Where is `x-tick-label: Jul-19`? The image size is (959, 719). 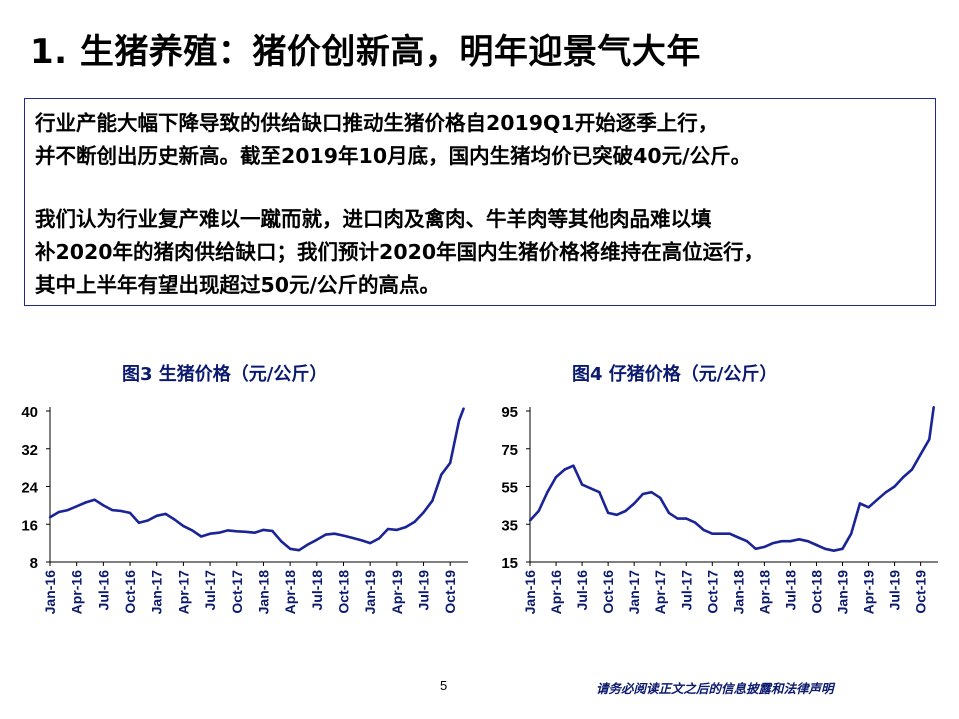 x-tick-label: Jul-19 is located at coordinates (895, 590).